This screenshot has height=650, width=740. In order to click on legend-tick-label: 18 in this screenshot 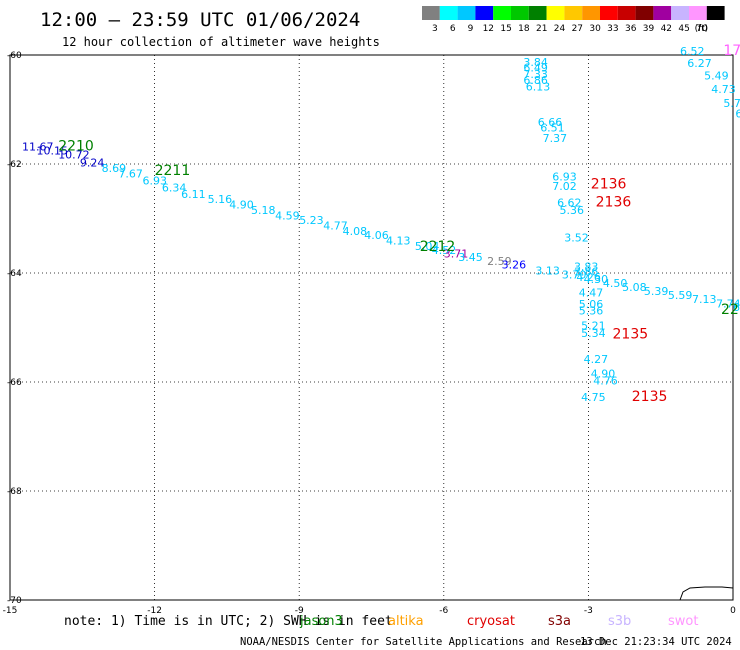, I will do `click(524, 29)`.